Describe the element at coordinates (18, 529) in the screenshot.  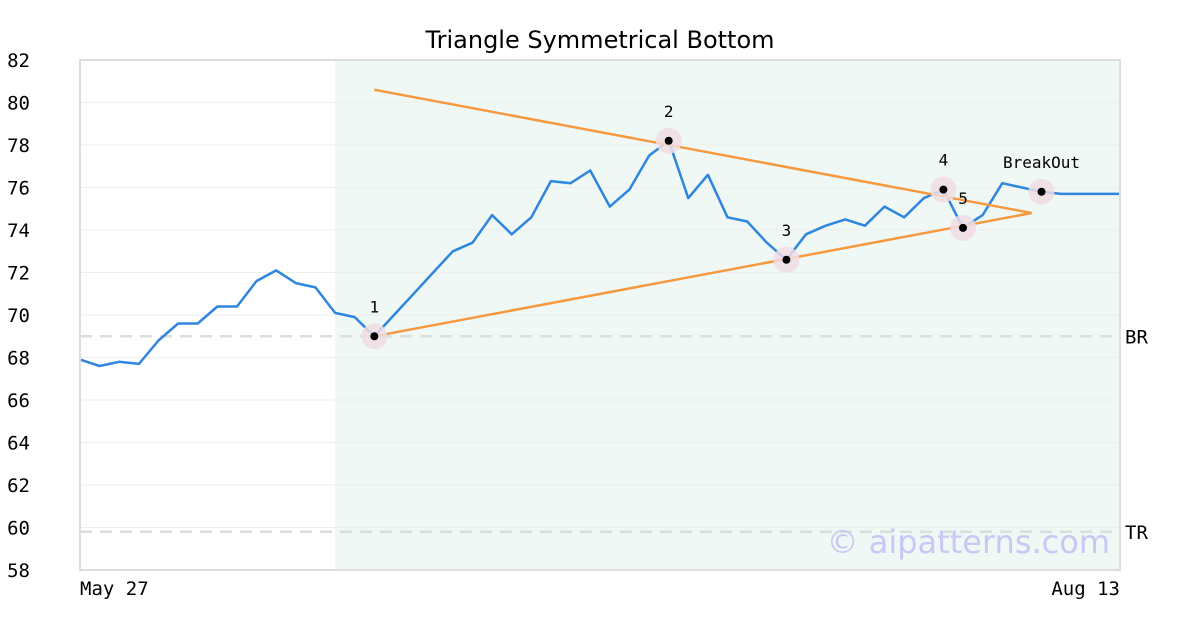
I see `y-tick-label: 60` at that location.